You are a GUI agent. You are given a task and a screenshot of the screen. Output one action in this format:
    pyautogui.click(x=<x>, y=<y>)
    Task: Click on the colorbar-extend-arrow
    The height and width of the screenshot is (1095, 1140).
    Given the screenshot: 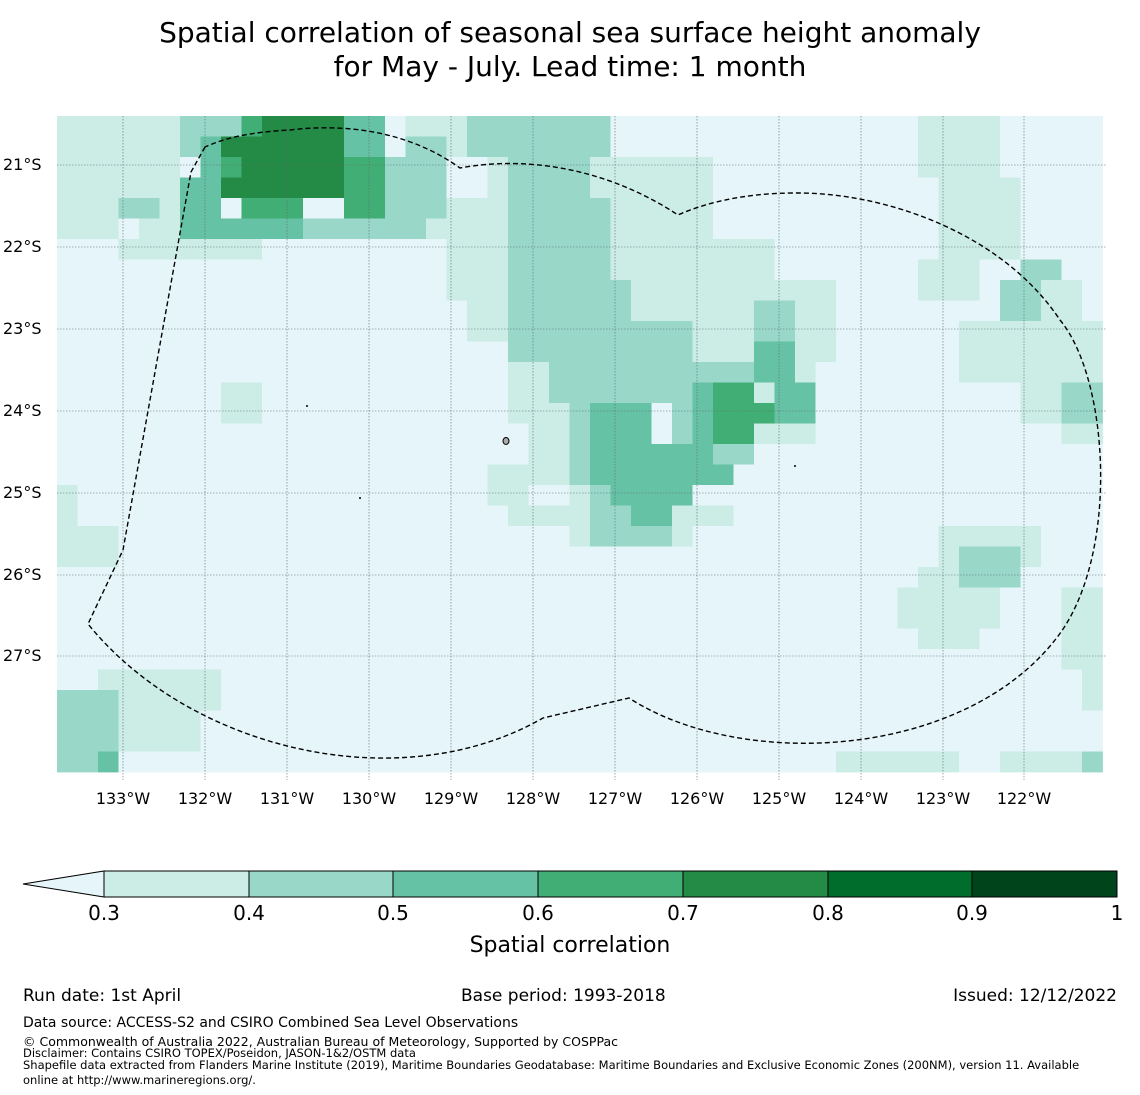 What is the action you would take?
    pyautogui.click(x=63, y=884)
    